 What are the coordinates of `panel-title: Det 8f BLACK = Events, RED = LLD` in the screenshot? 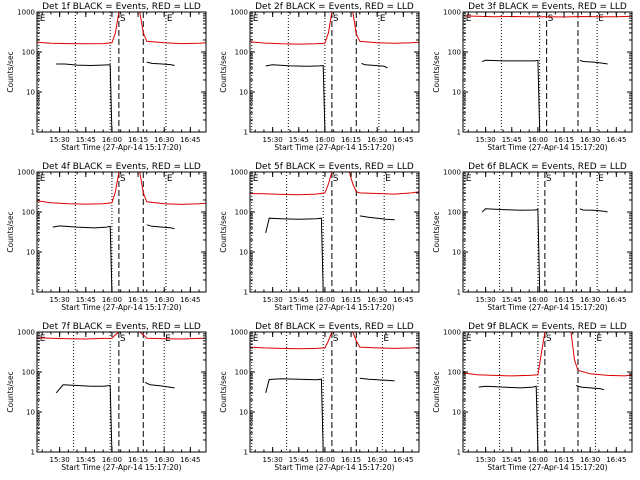 It's located at (334, 327).